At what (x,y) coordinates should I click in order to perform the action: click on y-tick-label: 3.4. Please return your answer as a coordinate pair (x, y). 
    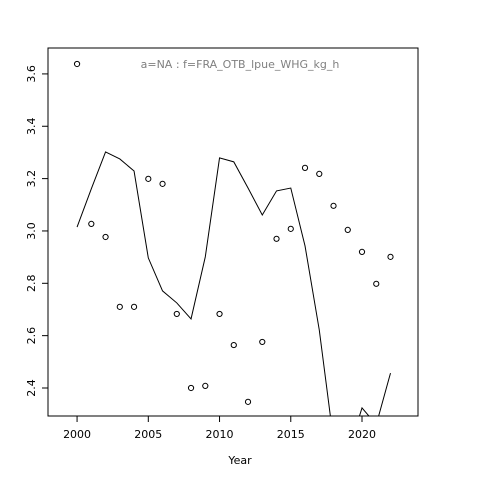
    Looking at the image, I should click on (31, 126).